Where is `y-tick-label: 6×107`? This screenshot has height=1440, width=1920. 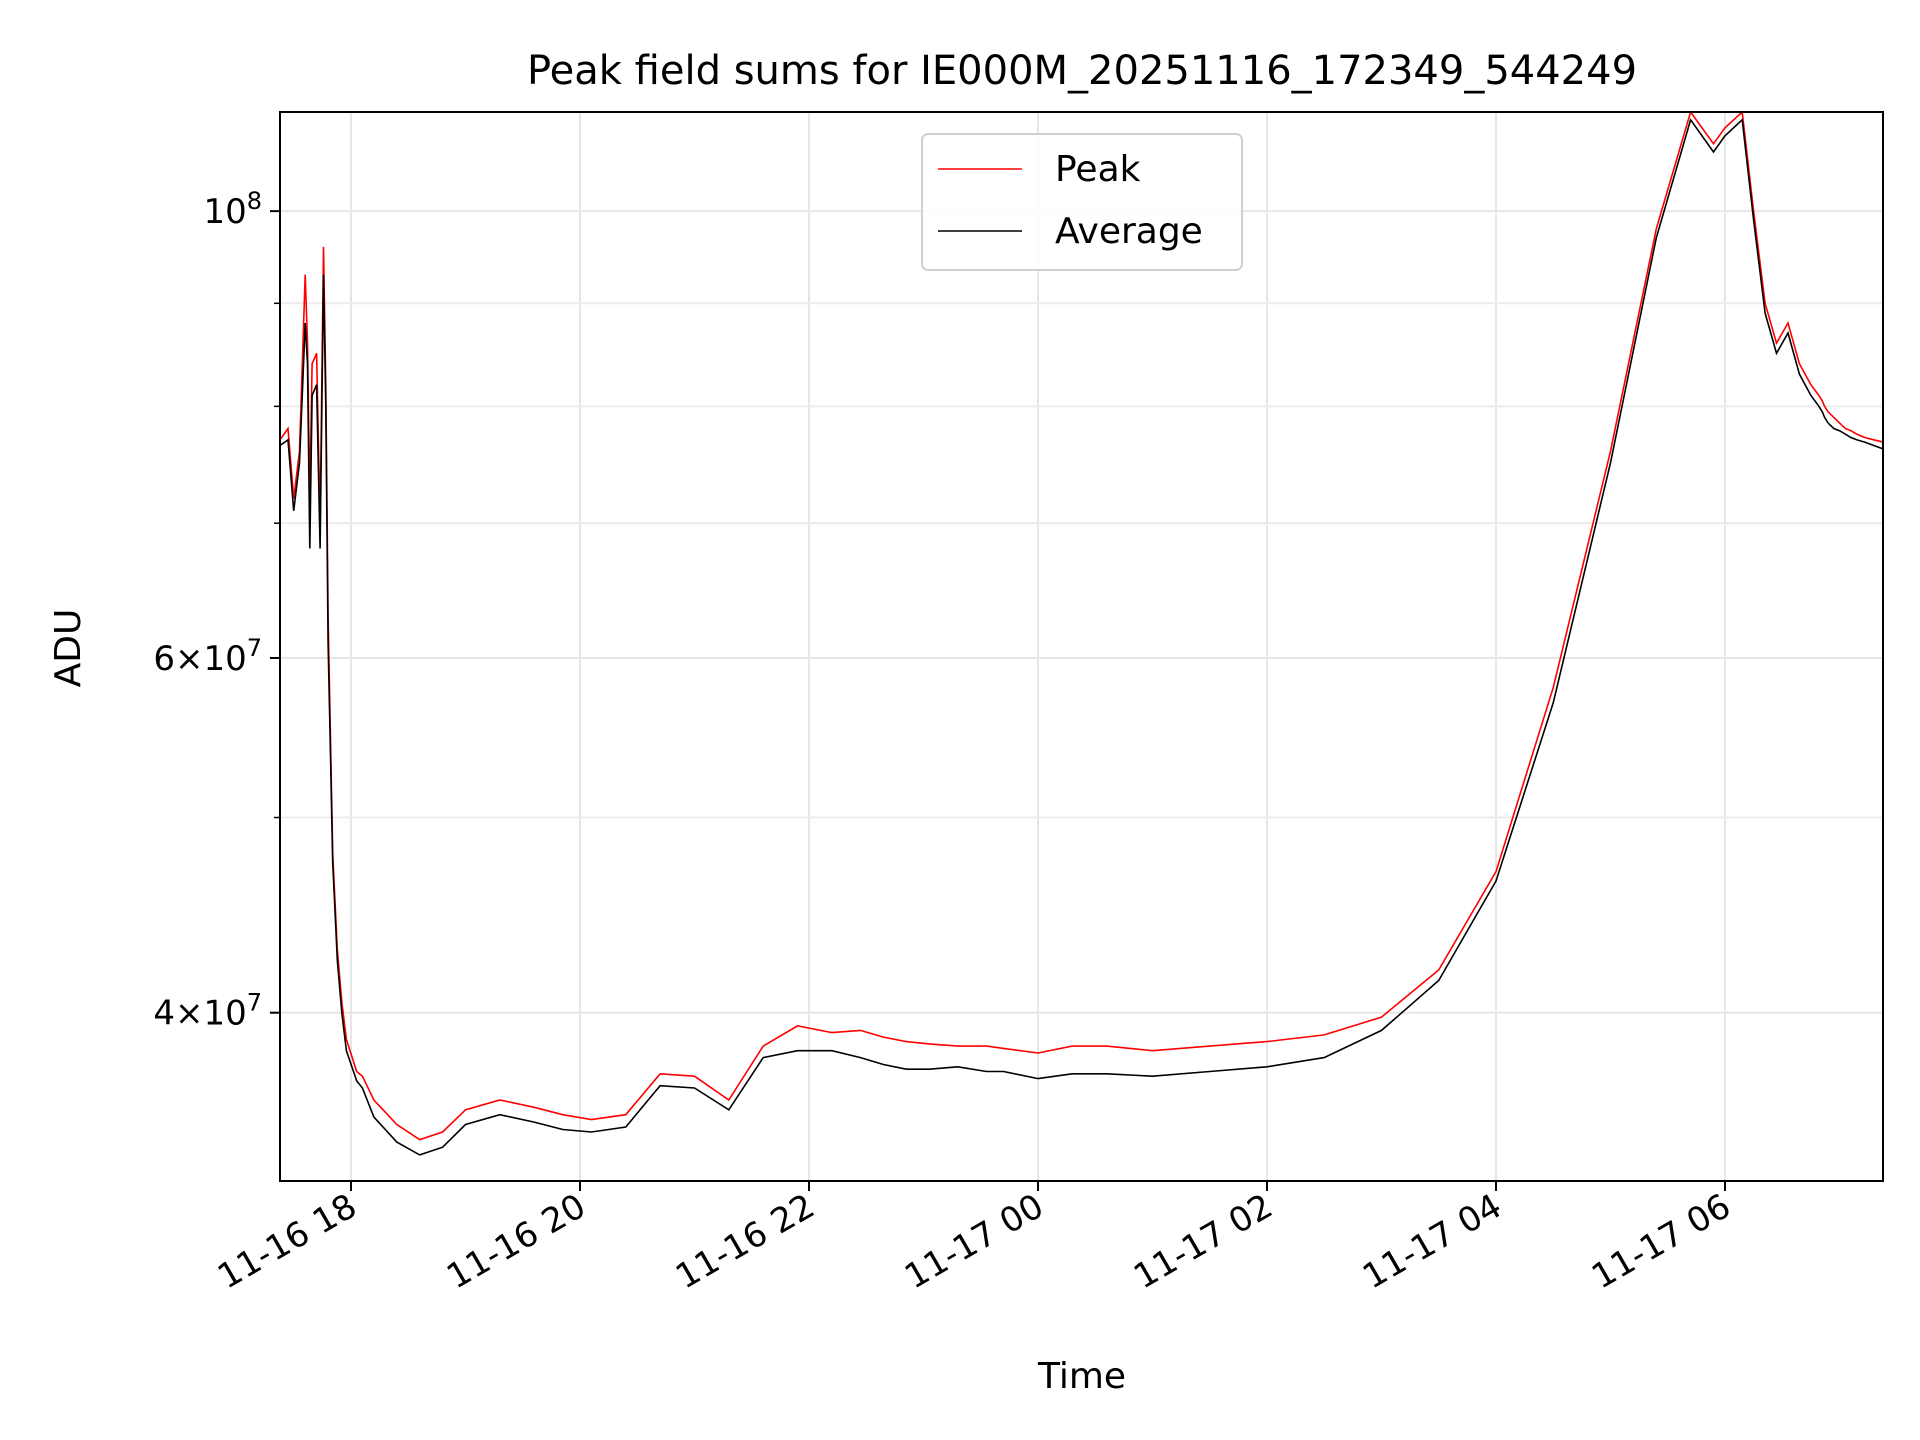 y-tick-label: 6×107 is located at coordinates (207, 656).